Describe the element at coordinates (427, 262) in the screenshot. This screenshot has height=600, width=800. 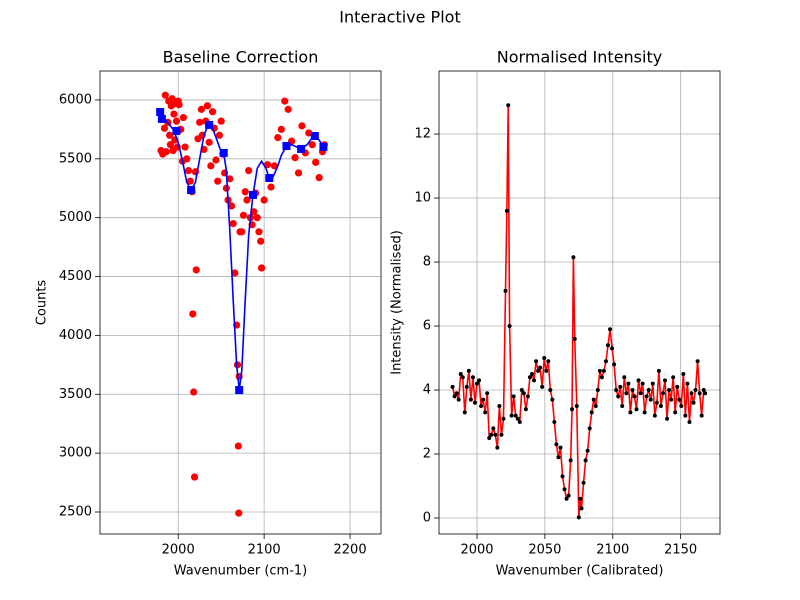
I see `y-tick-label: 8` at that location.